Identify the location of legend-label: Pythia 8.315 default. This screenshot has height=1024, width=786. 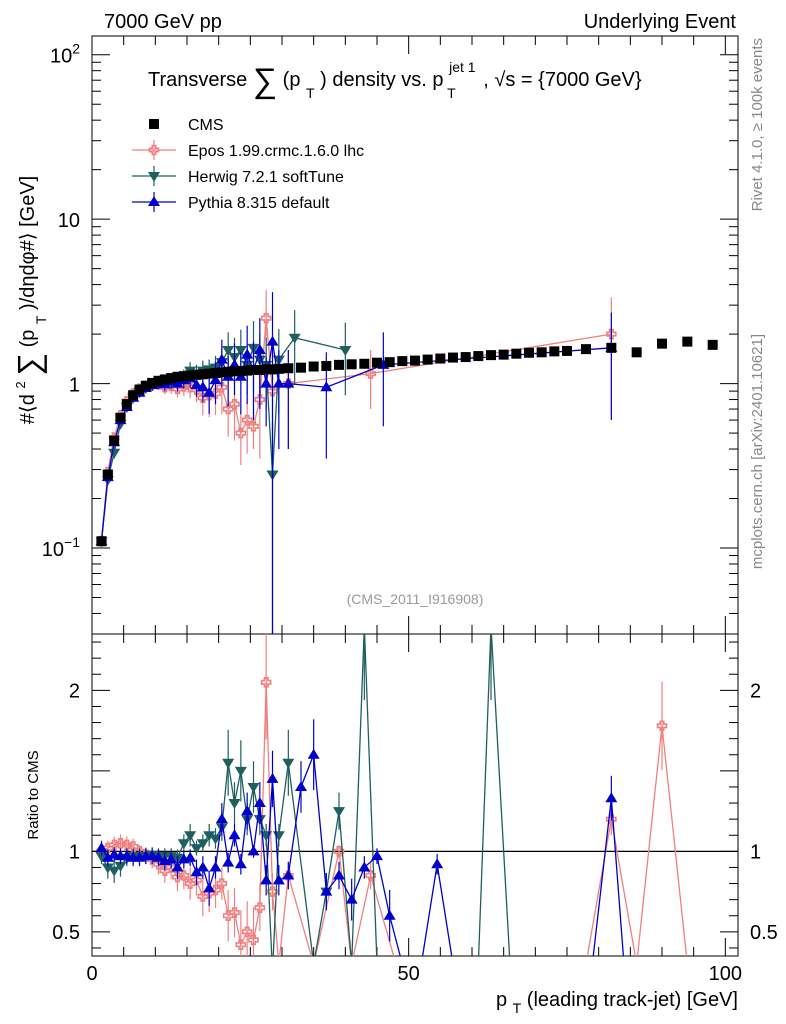
(259, 203).